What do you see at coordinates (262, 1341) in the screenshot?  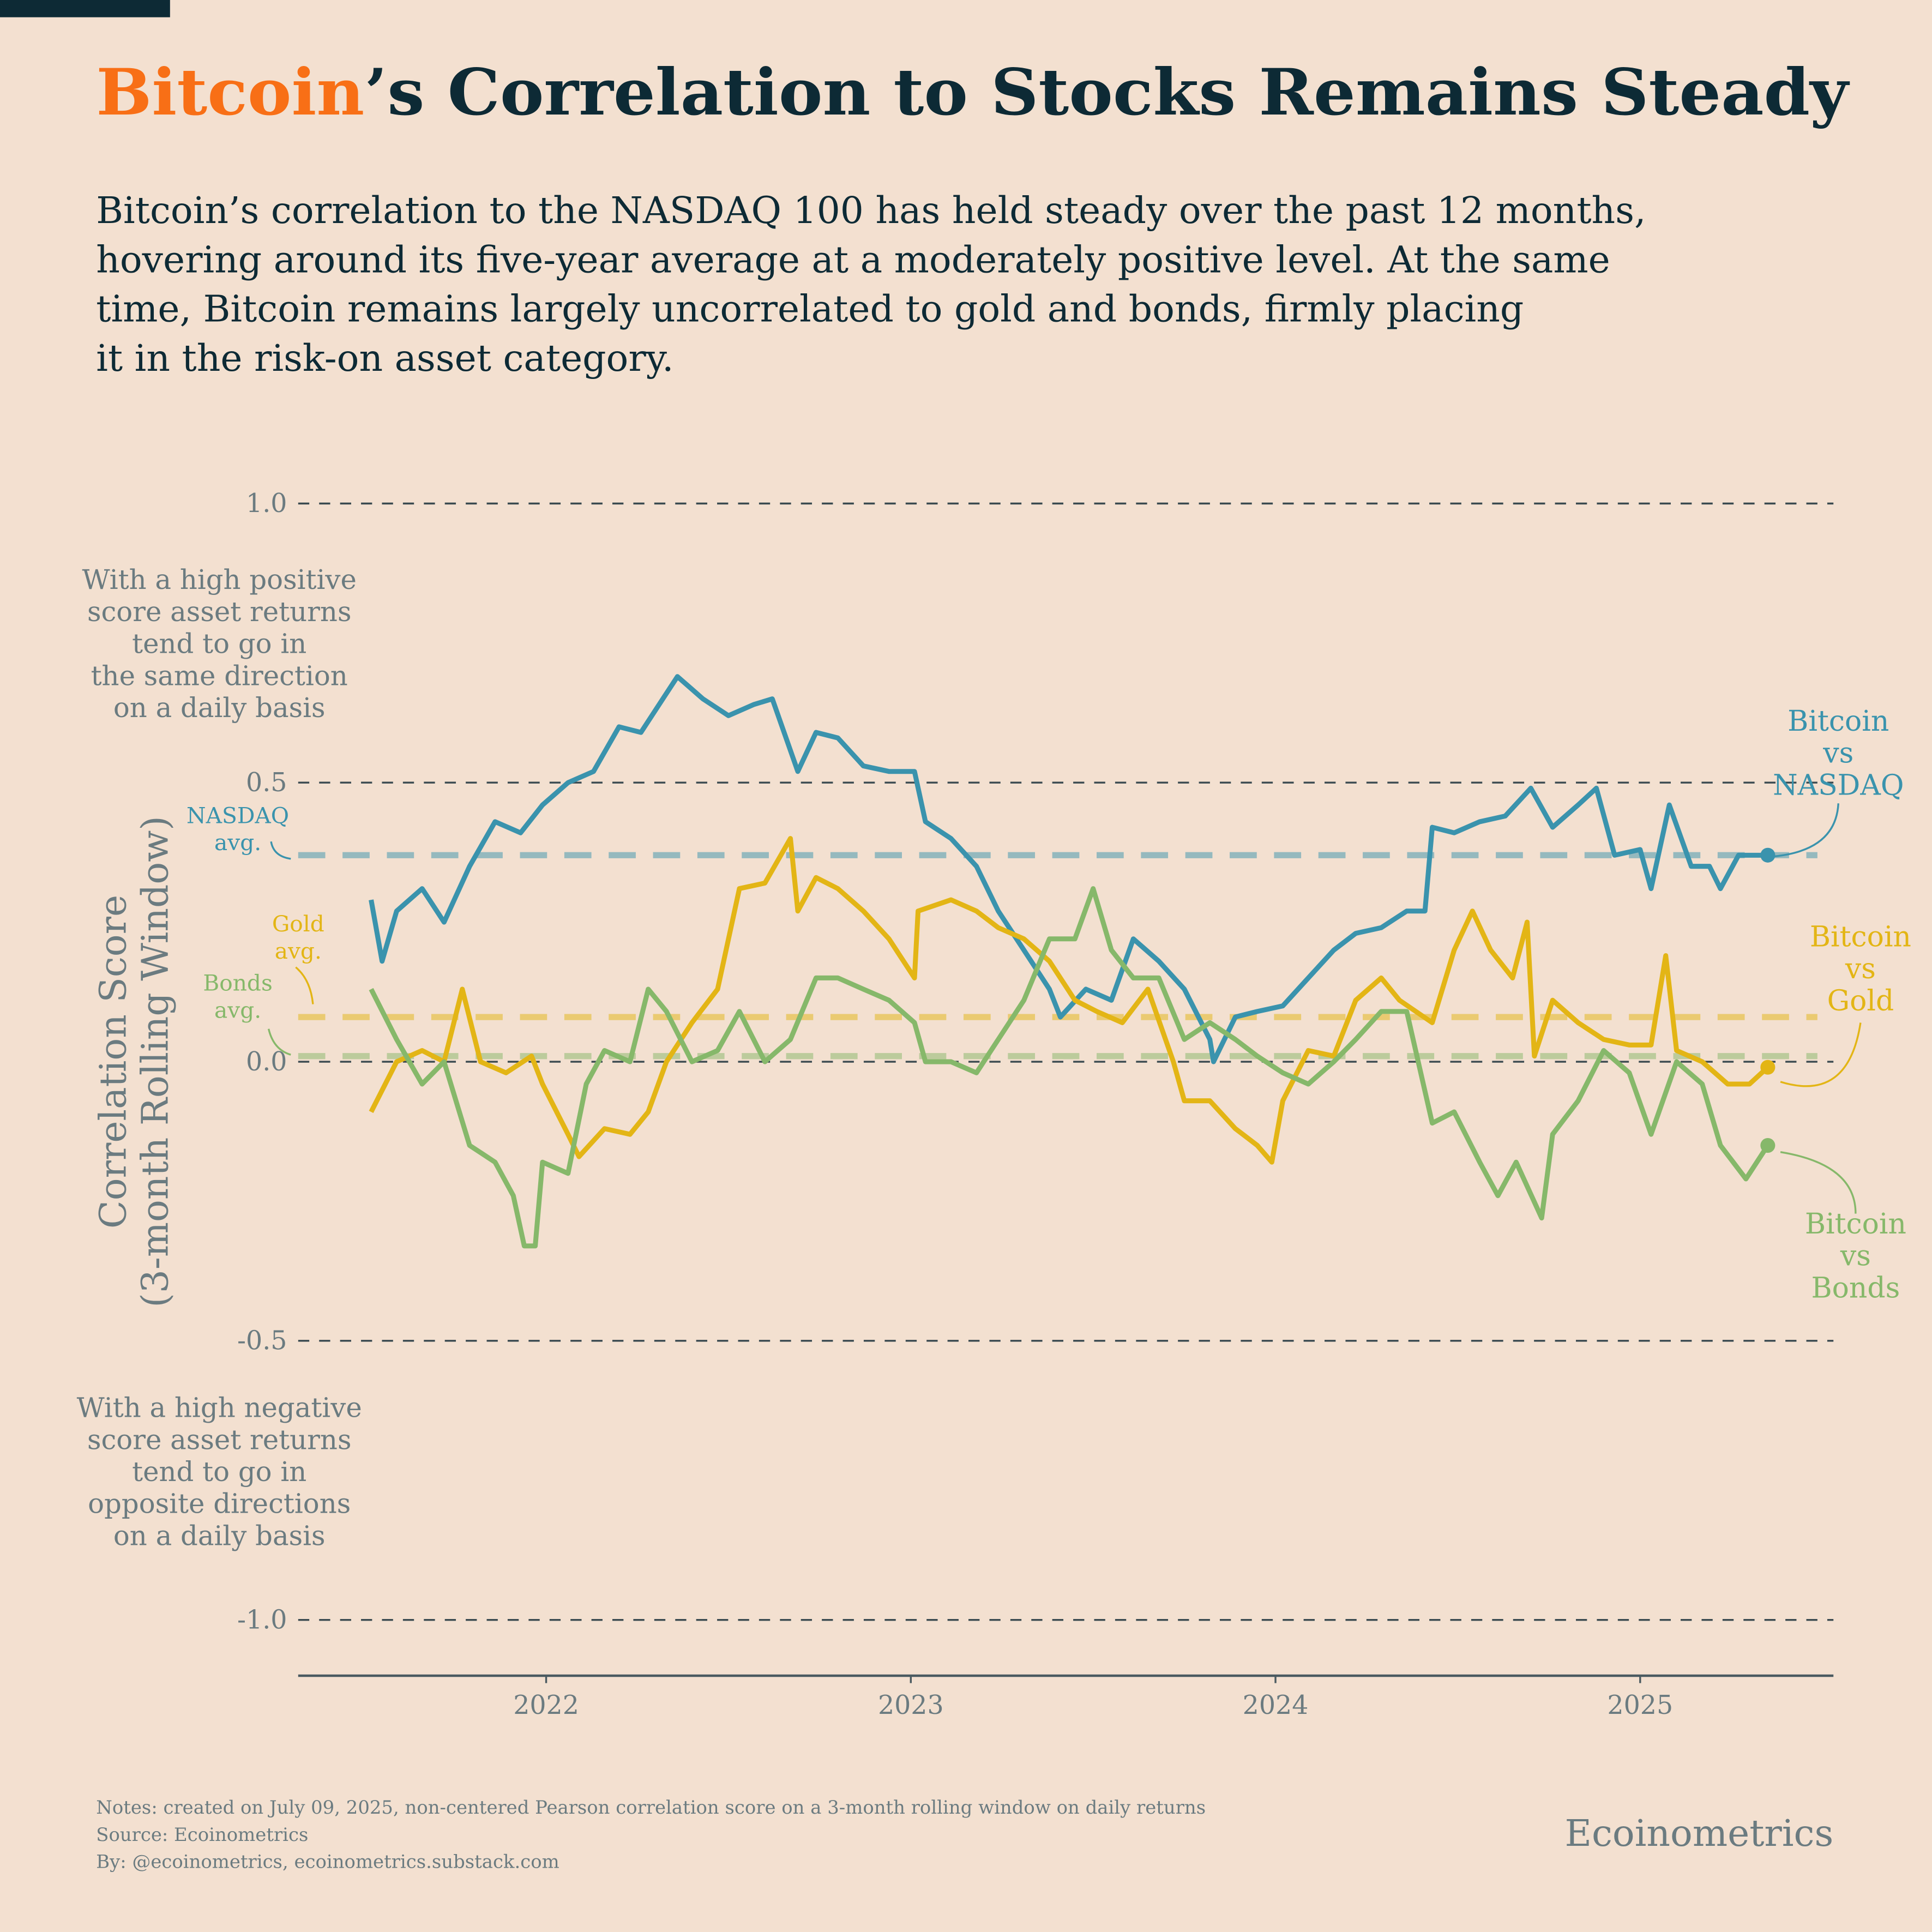 I see `y-tick-label: -0.5` at bounding box center [262, 1341].